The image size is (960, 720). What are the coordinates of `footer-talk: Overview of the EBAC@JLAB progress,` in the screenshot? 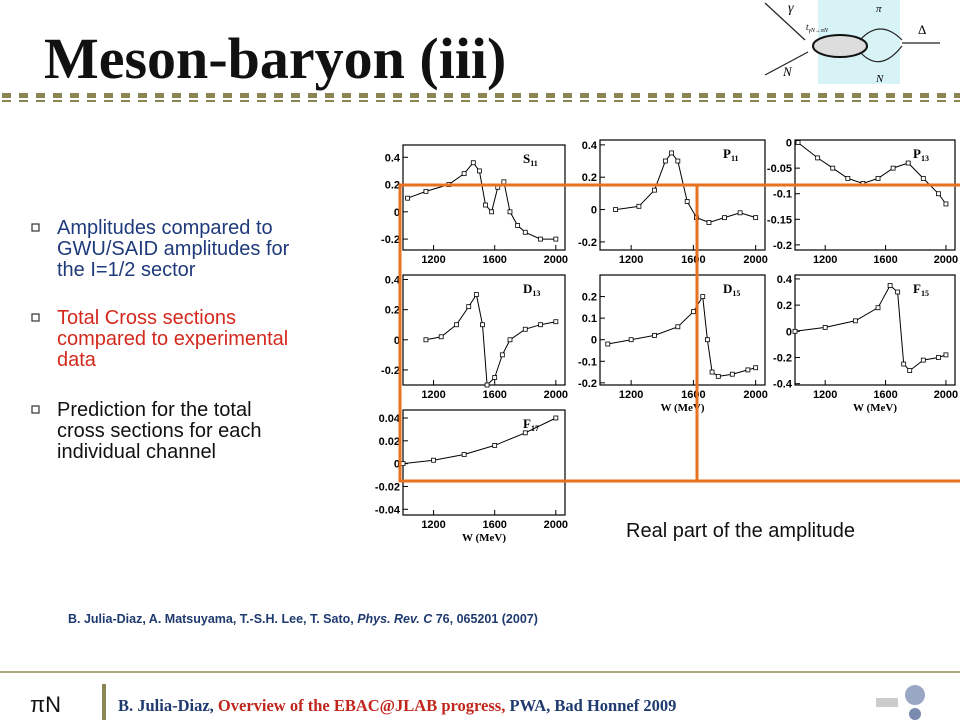 It's located at (361, 705).